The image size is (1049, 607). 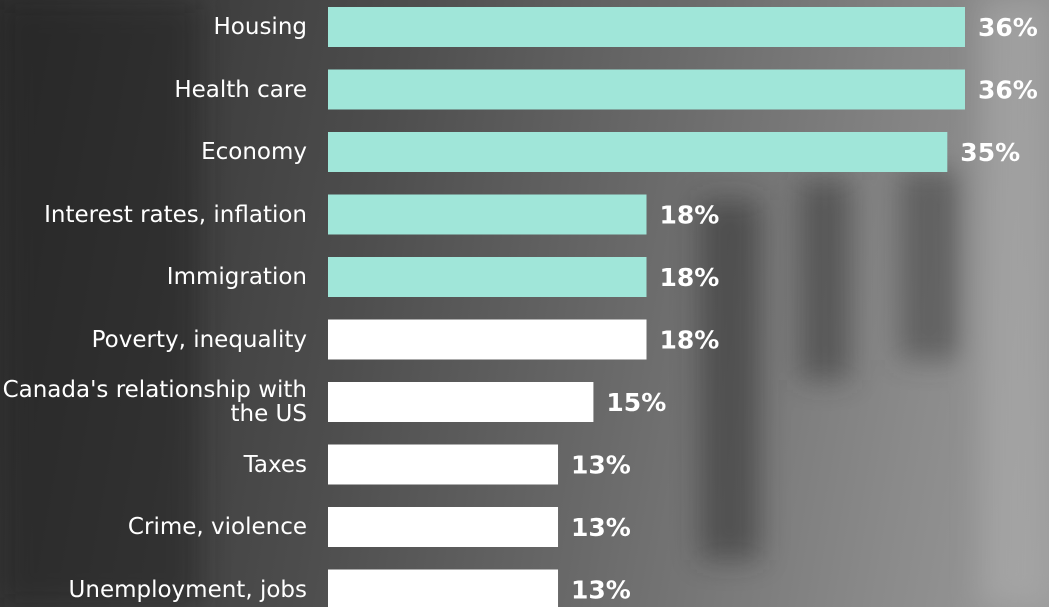 What do you see at coordinates (175, 214) in the screenshot?
I see `category-label: Interest rates, inflation` at bounding box center [175, 214].